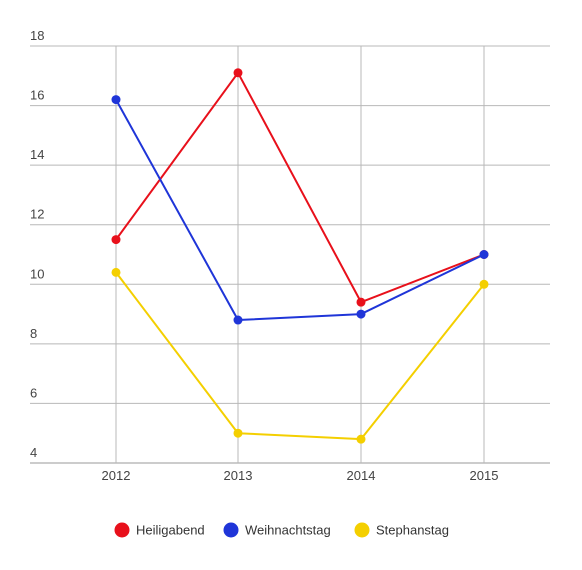 The width and height of the screenshot is (582, 570). I want to click on legend-item: Heiligabend, so click(159, 530).